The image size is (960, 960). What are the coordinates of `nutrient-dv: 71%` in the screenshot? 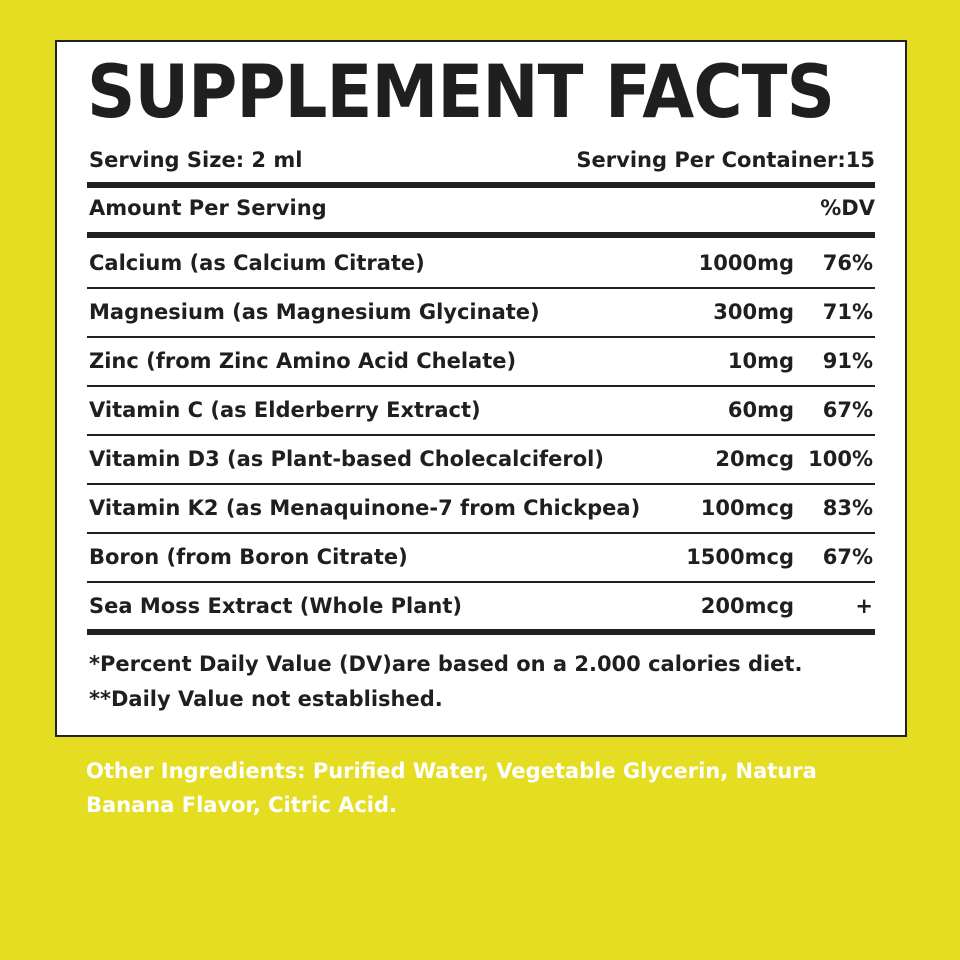 It's located at (847, 312).